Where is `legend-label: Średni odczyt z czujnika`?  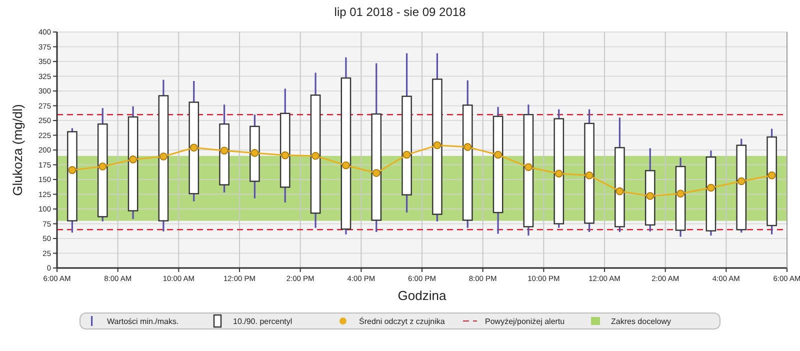 legend-label: Średni odczyt z czujnika is located at coordinates (402, 321).